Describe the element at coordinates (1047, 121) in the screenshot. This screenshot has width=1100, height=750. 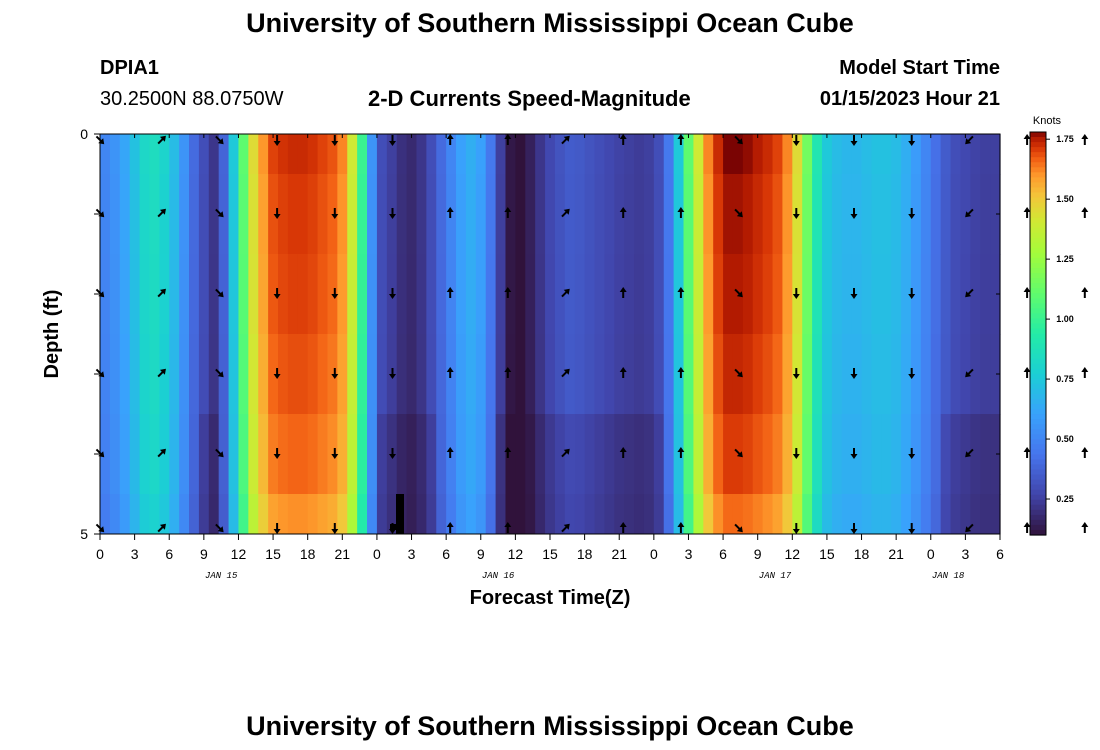
I see `colorbar-unit-label: Knots` at that location.